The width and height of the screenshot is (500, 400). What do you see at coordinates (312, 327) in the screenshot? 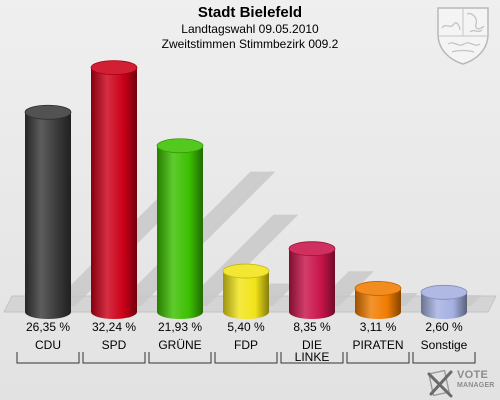
I see `value-label: 8,35 %` at bounding box center [312, 327].